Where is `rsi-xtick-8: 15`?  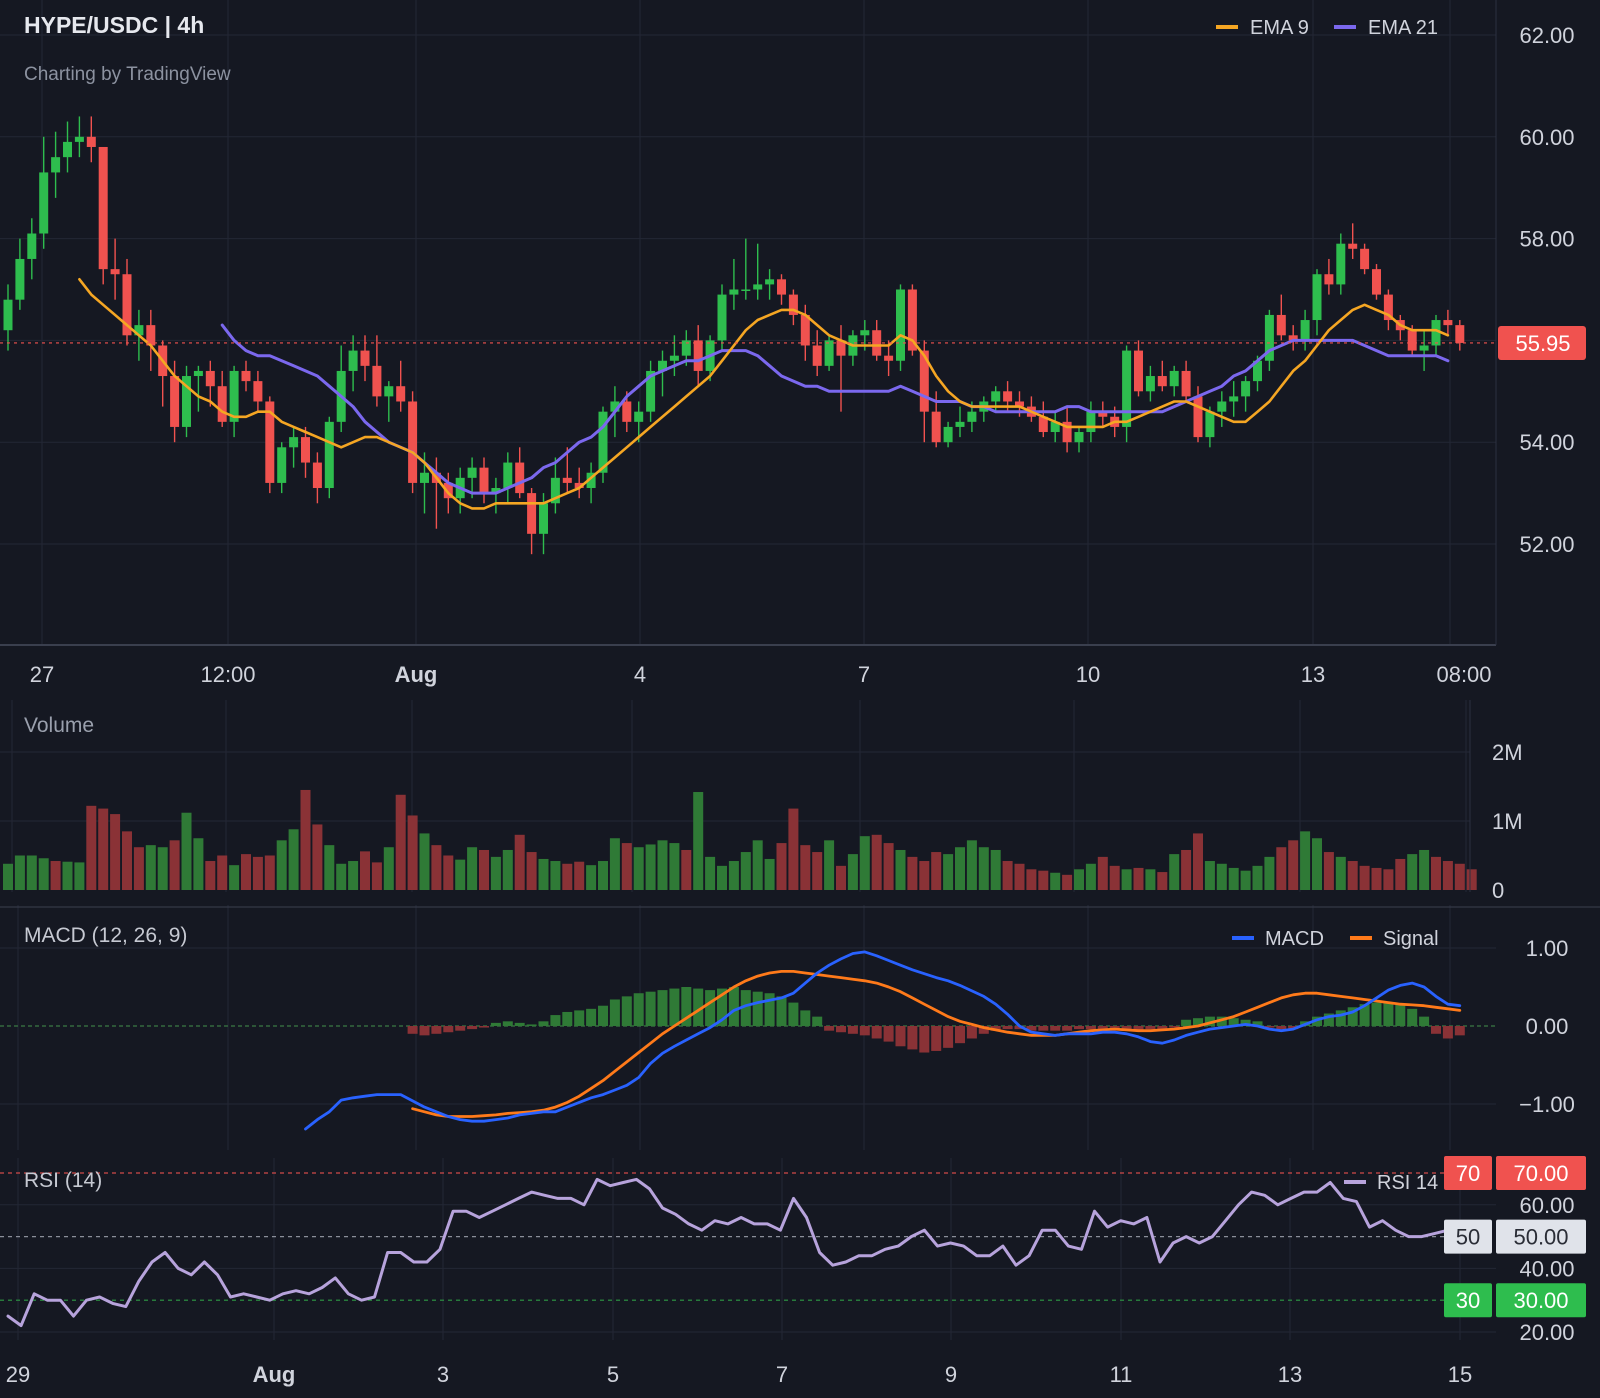
rsi-xtick-8: 15 is located at coordinates (1460, 1374).